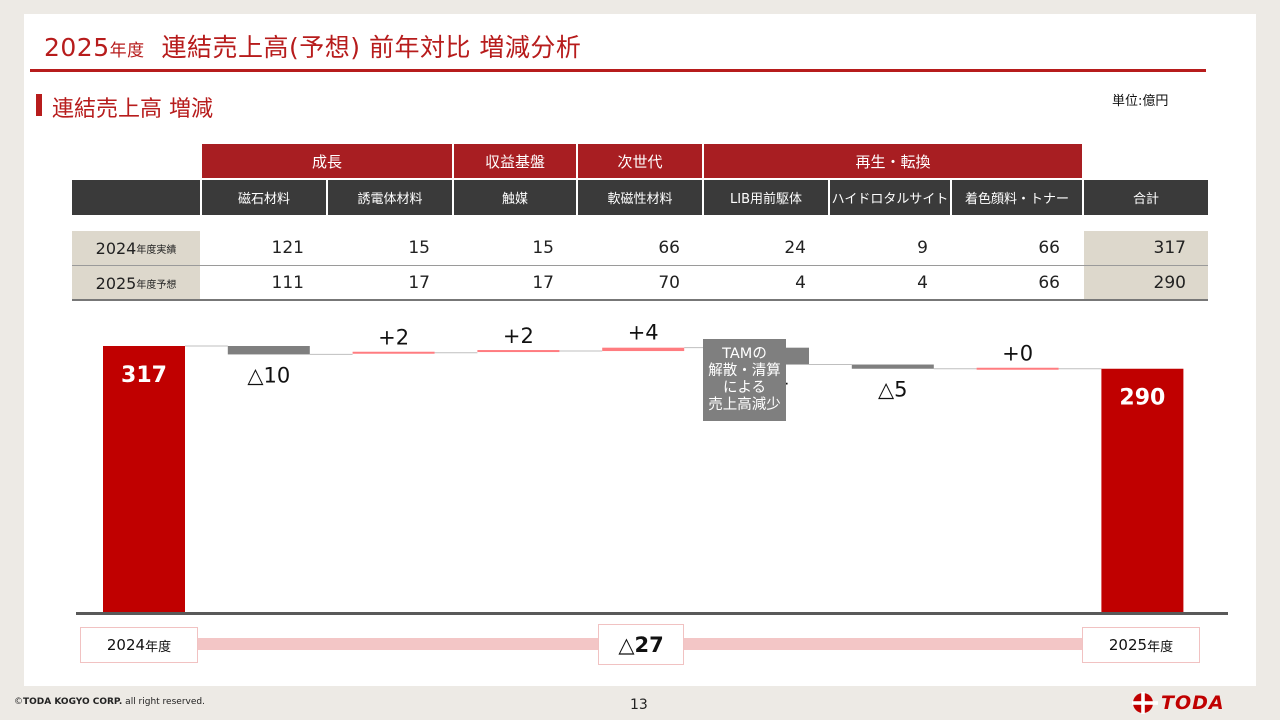 The height and width of the screenshot is (720, 1280). What do you see at coordinates (264, 197) in the screenshot?
I see `col-header: 磁石材料` at bounding box center [264, 197].